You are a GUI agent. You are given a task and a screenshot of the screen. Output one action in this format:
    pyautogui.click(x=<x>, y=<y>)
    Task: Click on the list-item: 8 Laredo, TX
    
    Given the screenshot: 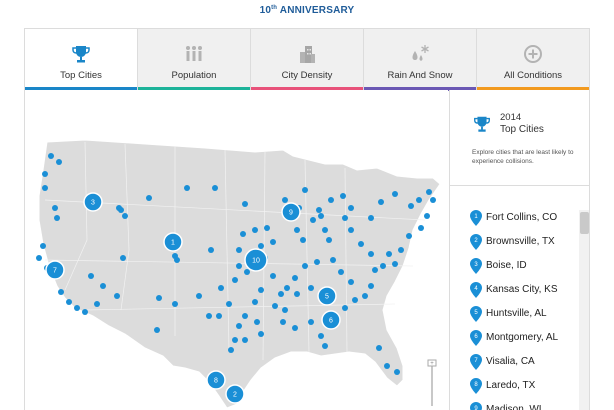 What is the action you would take?
    pyautogui.click(x=514, y=388)
    